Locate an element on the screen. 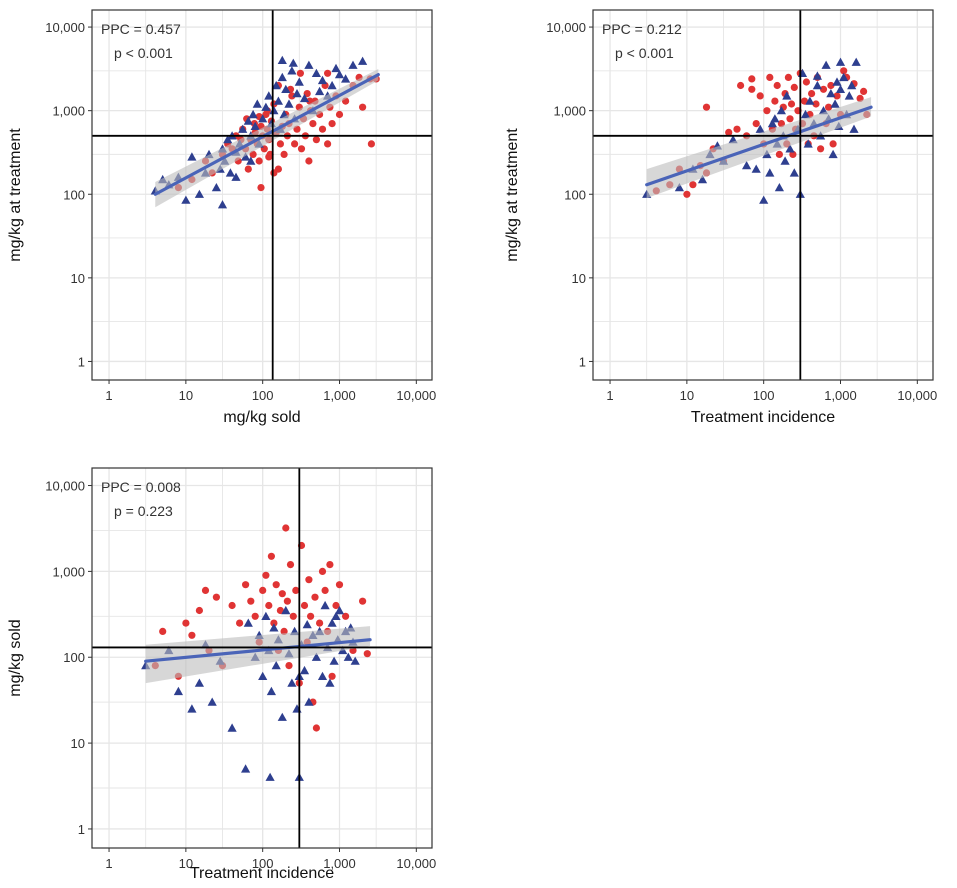 This screenshot has height=888, width=957. y-tick-label: 1,000 is located at coordinates (68, 571).